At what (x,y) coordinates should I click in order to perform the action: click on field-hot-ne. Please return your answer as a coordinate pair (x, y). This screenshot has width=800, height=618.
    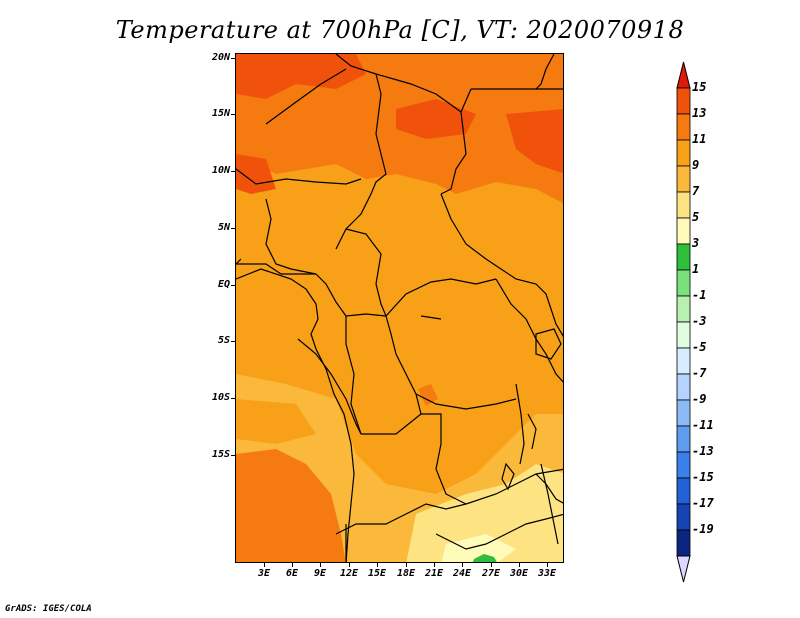
    Looking at the image, I should click on (534, 141).